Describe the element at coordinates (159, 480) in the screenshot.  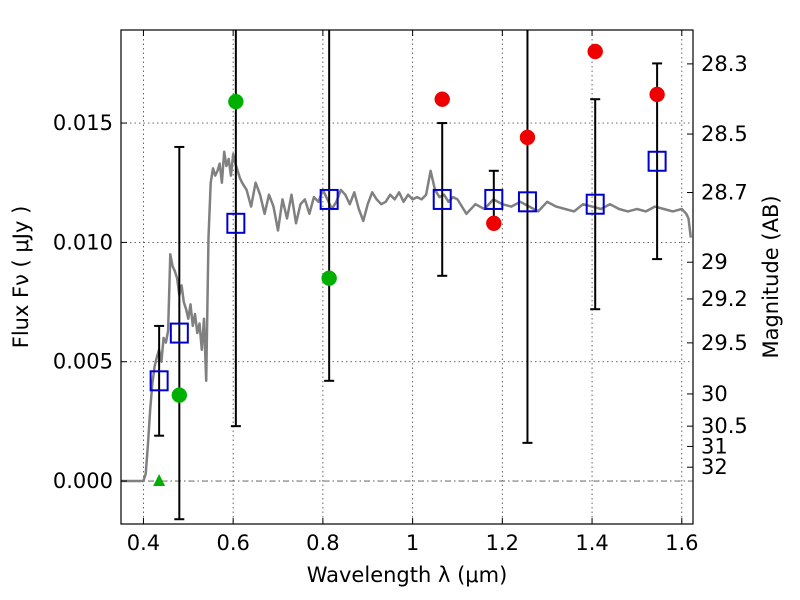
I see `green-triangle-marker` at that location.